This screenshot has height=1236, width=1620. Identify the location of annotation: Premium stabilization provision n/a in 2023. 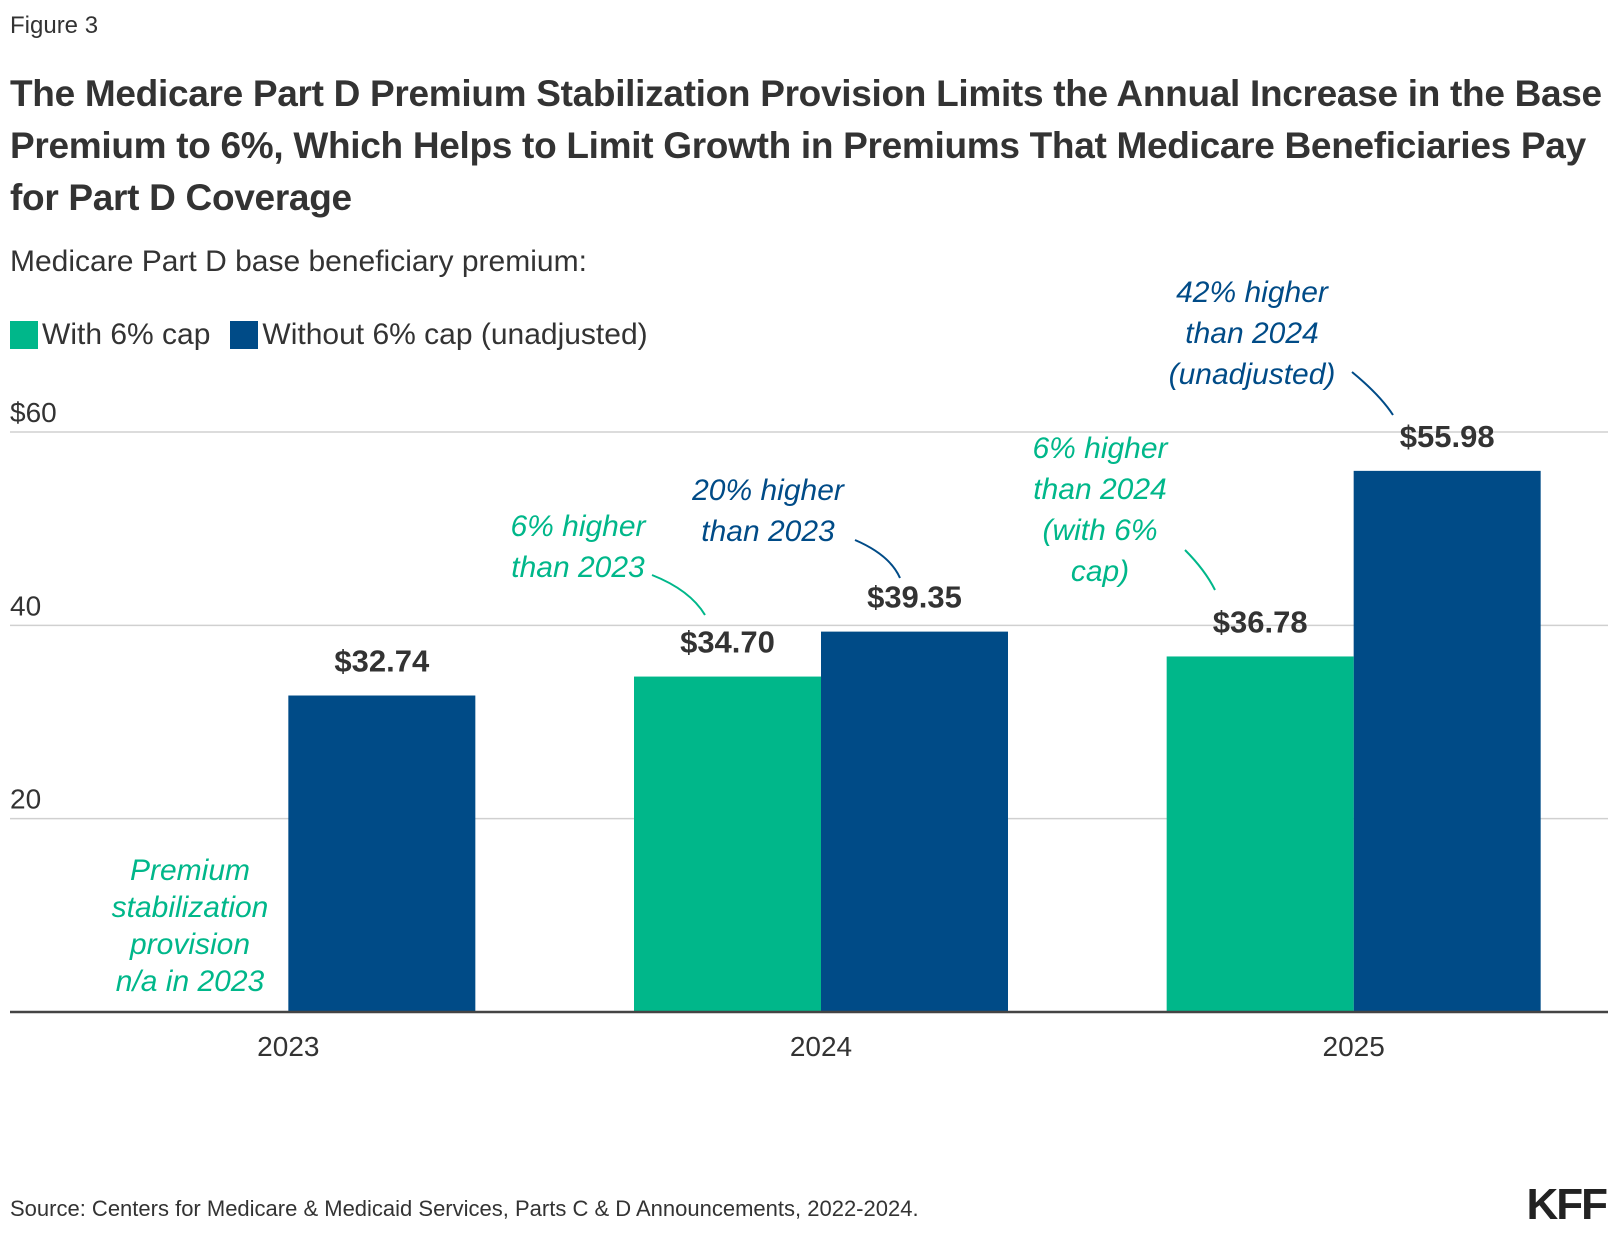
(190, 926).